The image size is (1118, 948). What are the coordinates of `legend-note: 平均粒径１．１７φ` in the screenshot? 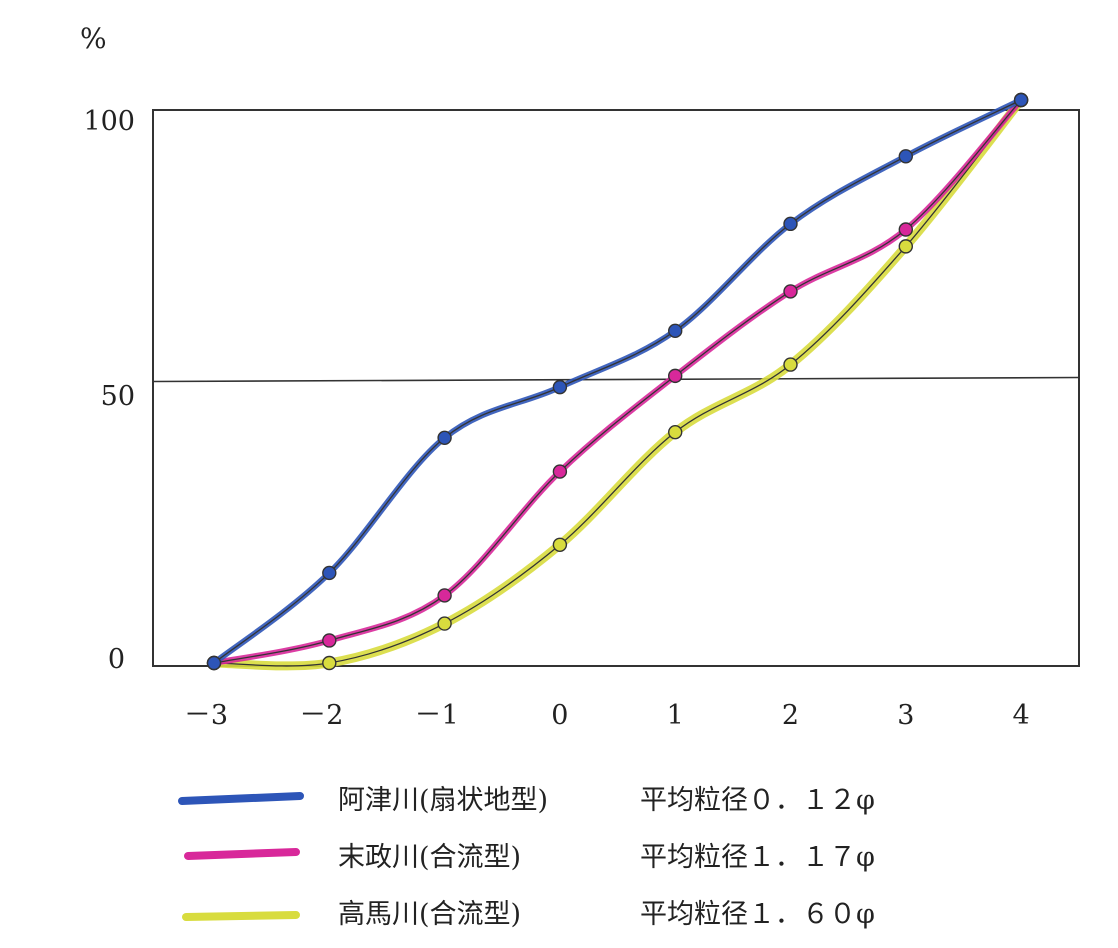 It's located at (757, 857).